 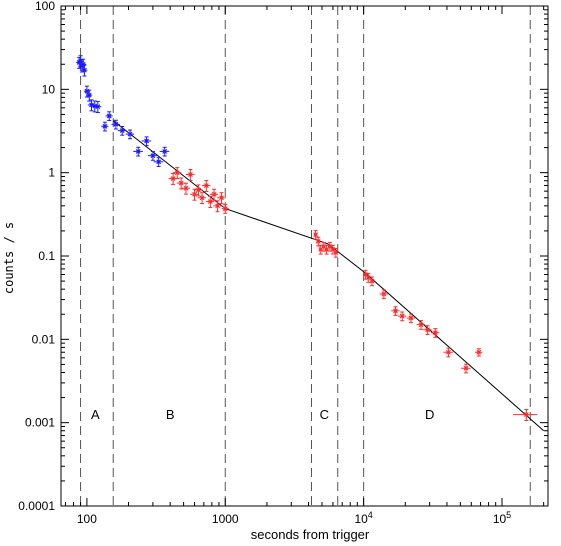 What do you see at coordinates (49, 89) in the screenshot?
I see `y-tick-label: 10` at bounding box center [49, 89].